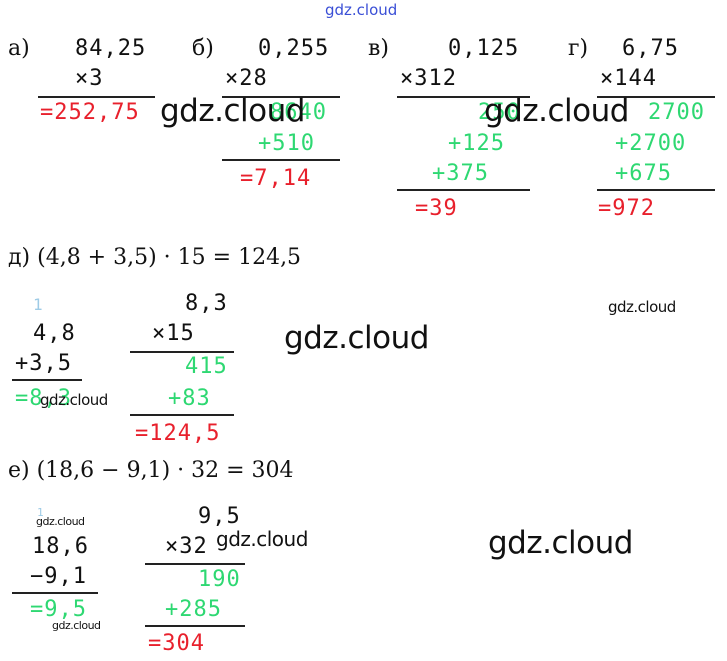 This screenshot has width=727, height=661. Describe the element at coordinates (173, 333) in the screenshot. I see `multiplier: ×15` at that location.